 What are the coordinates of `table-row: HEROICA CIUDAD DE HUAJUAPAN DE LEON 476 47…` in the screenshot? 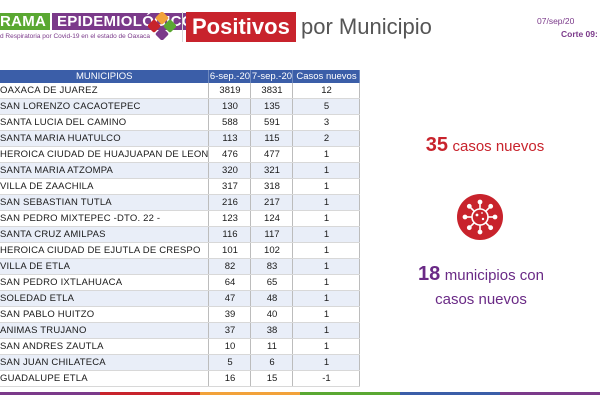 It's located at (180, 154).